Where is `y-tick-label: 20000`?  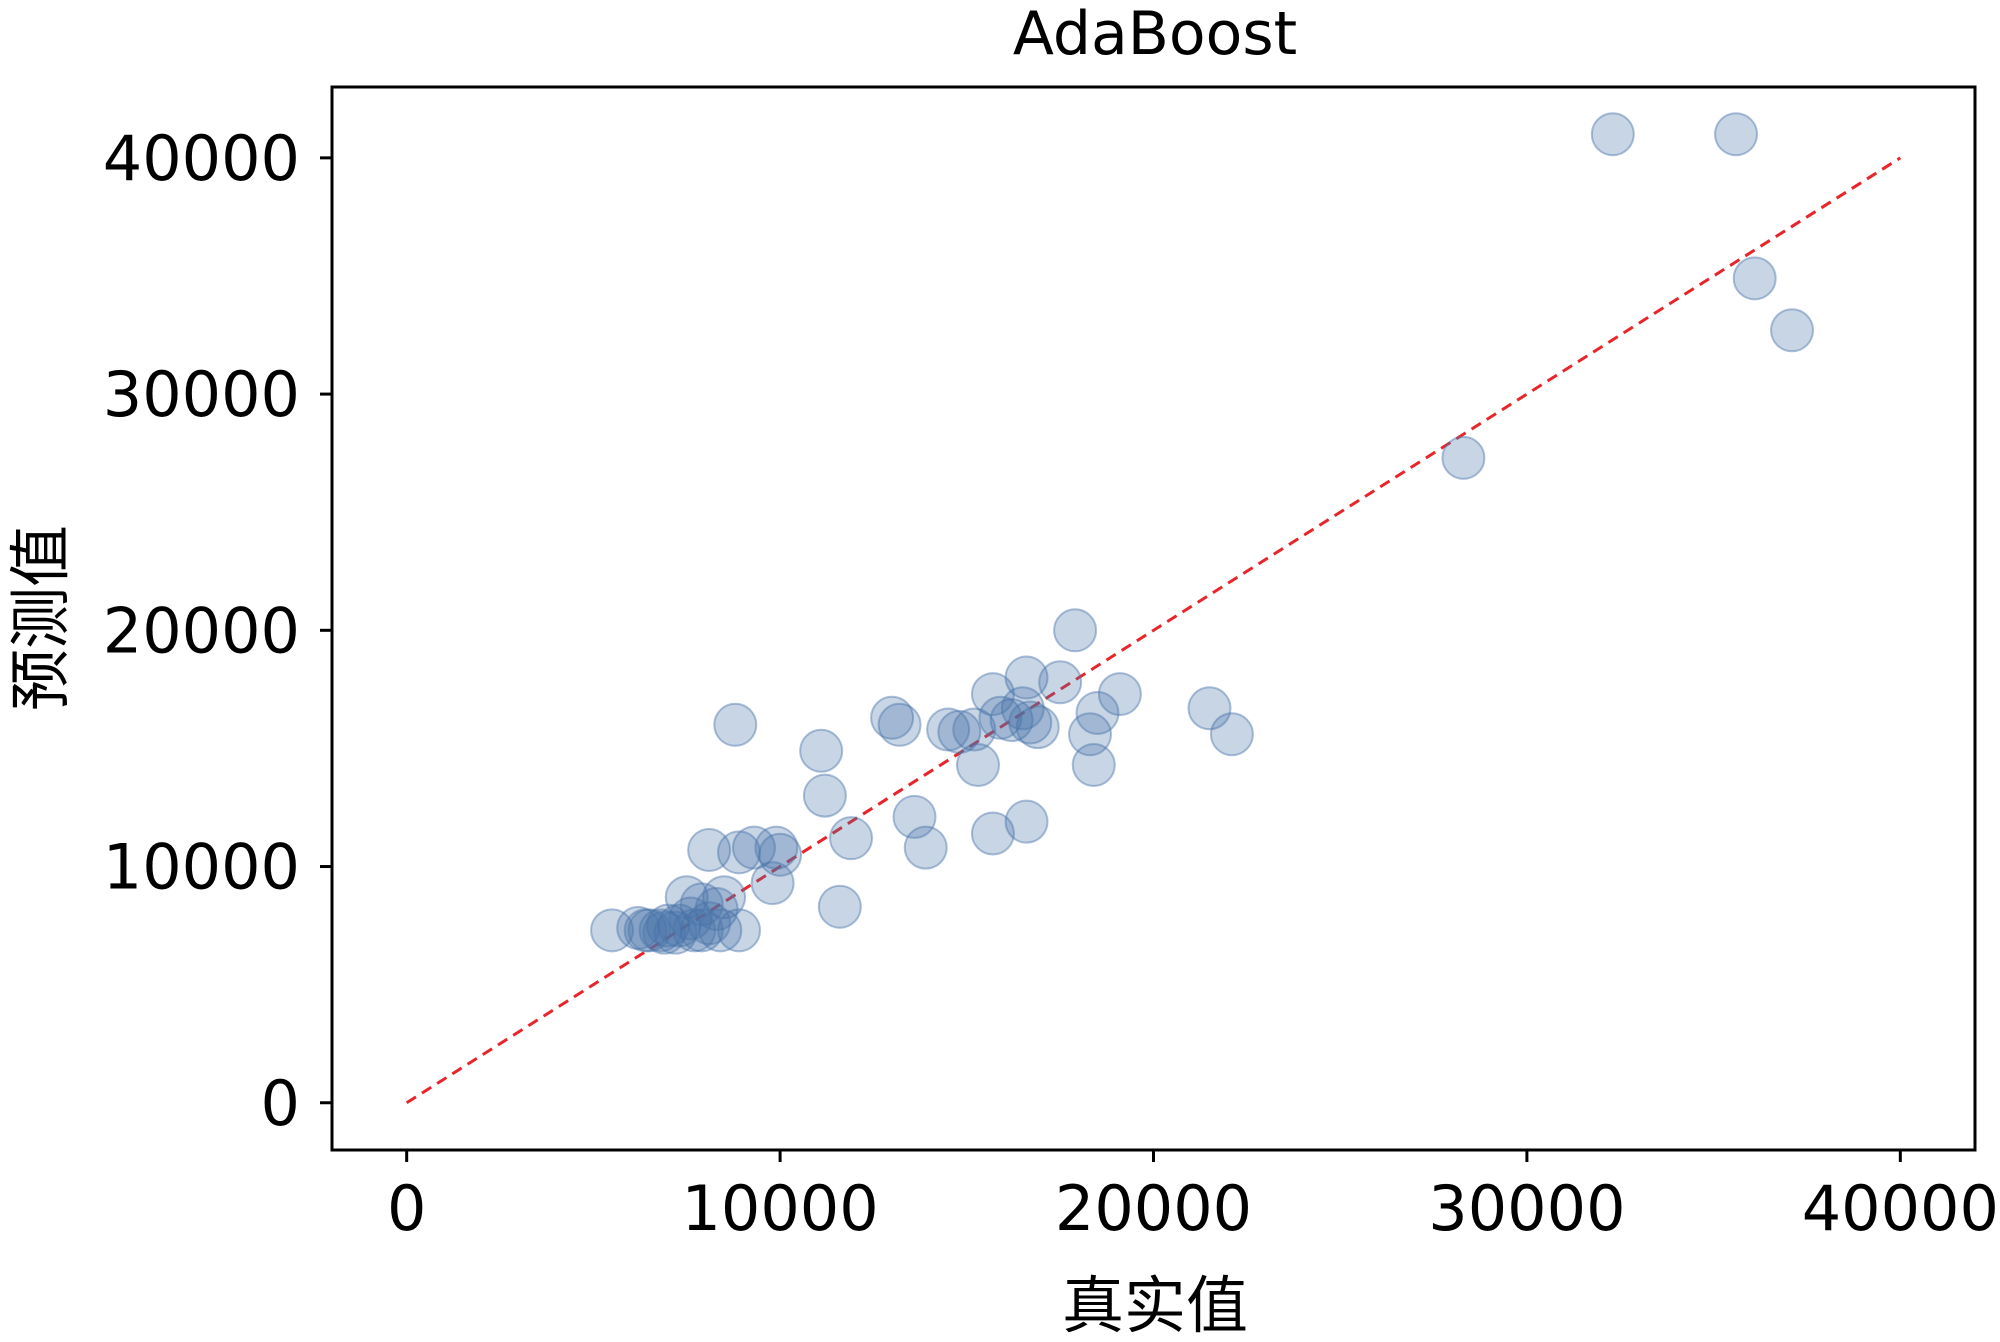
y-tick-label: 20000 is located at coordinates (201, 630).